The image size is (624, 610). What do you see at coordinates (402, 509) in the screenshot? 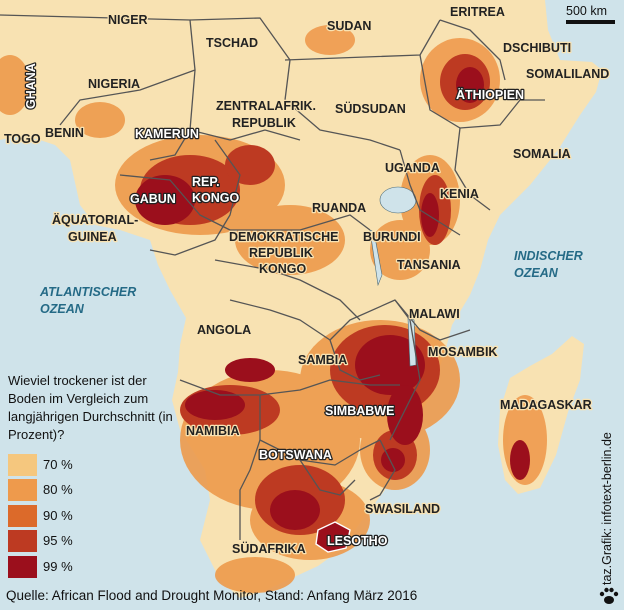
I see `label-swasiland: SWASILAND` at bounding box center [402, 509].